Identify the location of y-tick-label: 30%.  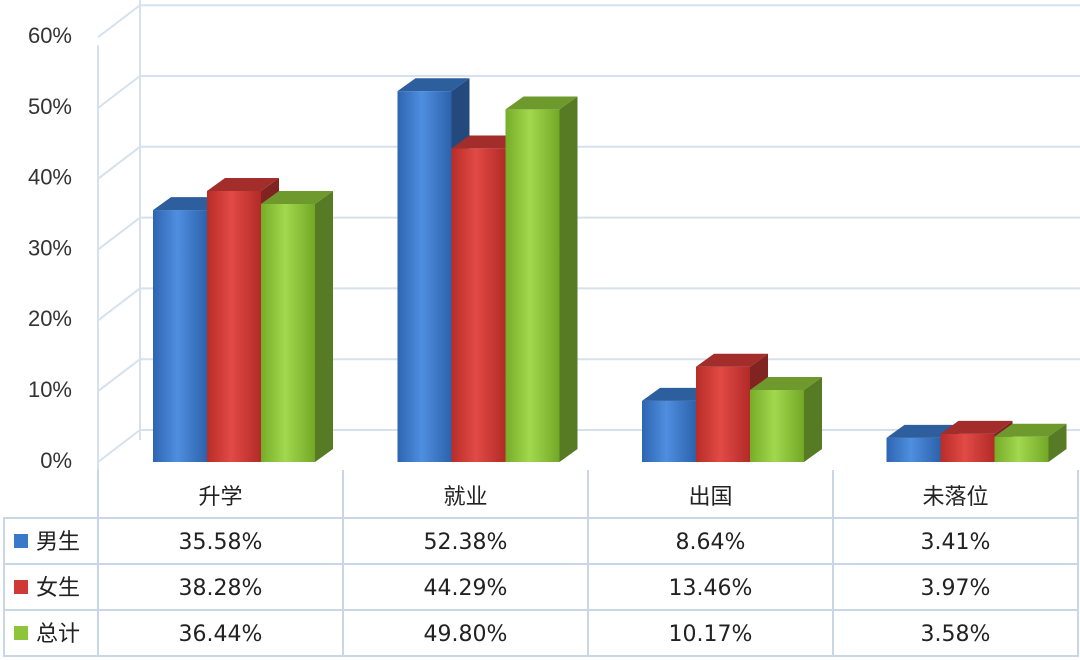
(50, 247).